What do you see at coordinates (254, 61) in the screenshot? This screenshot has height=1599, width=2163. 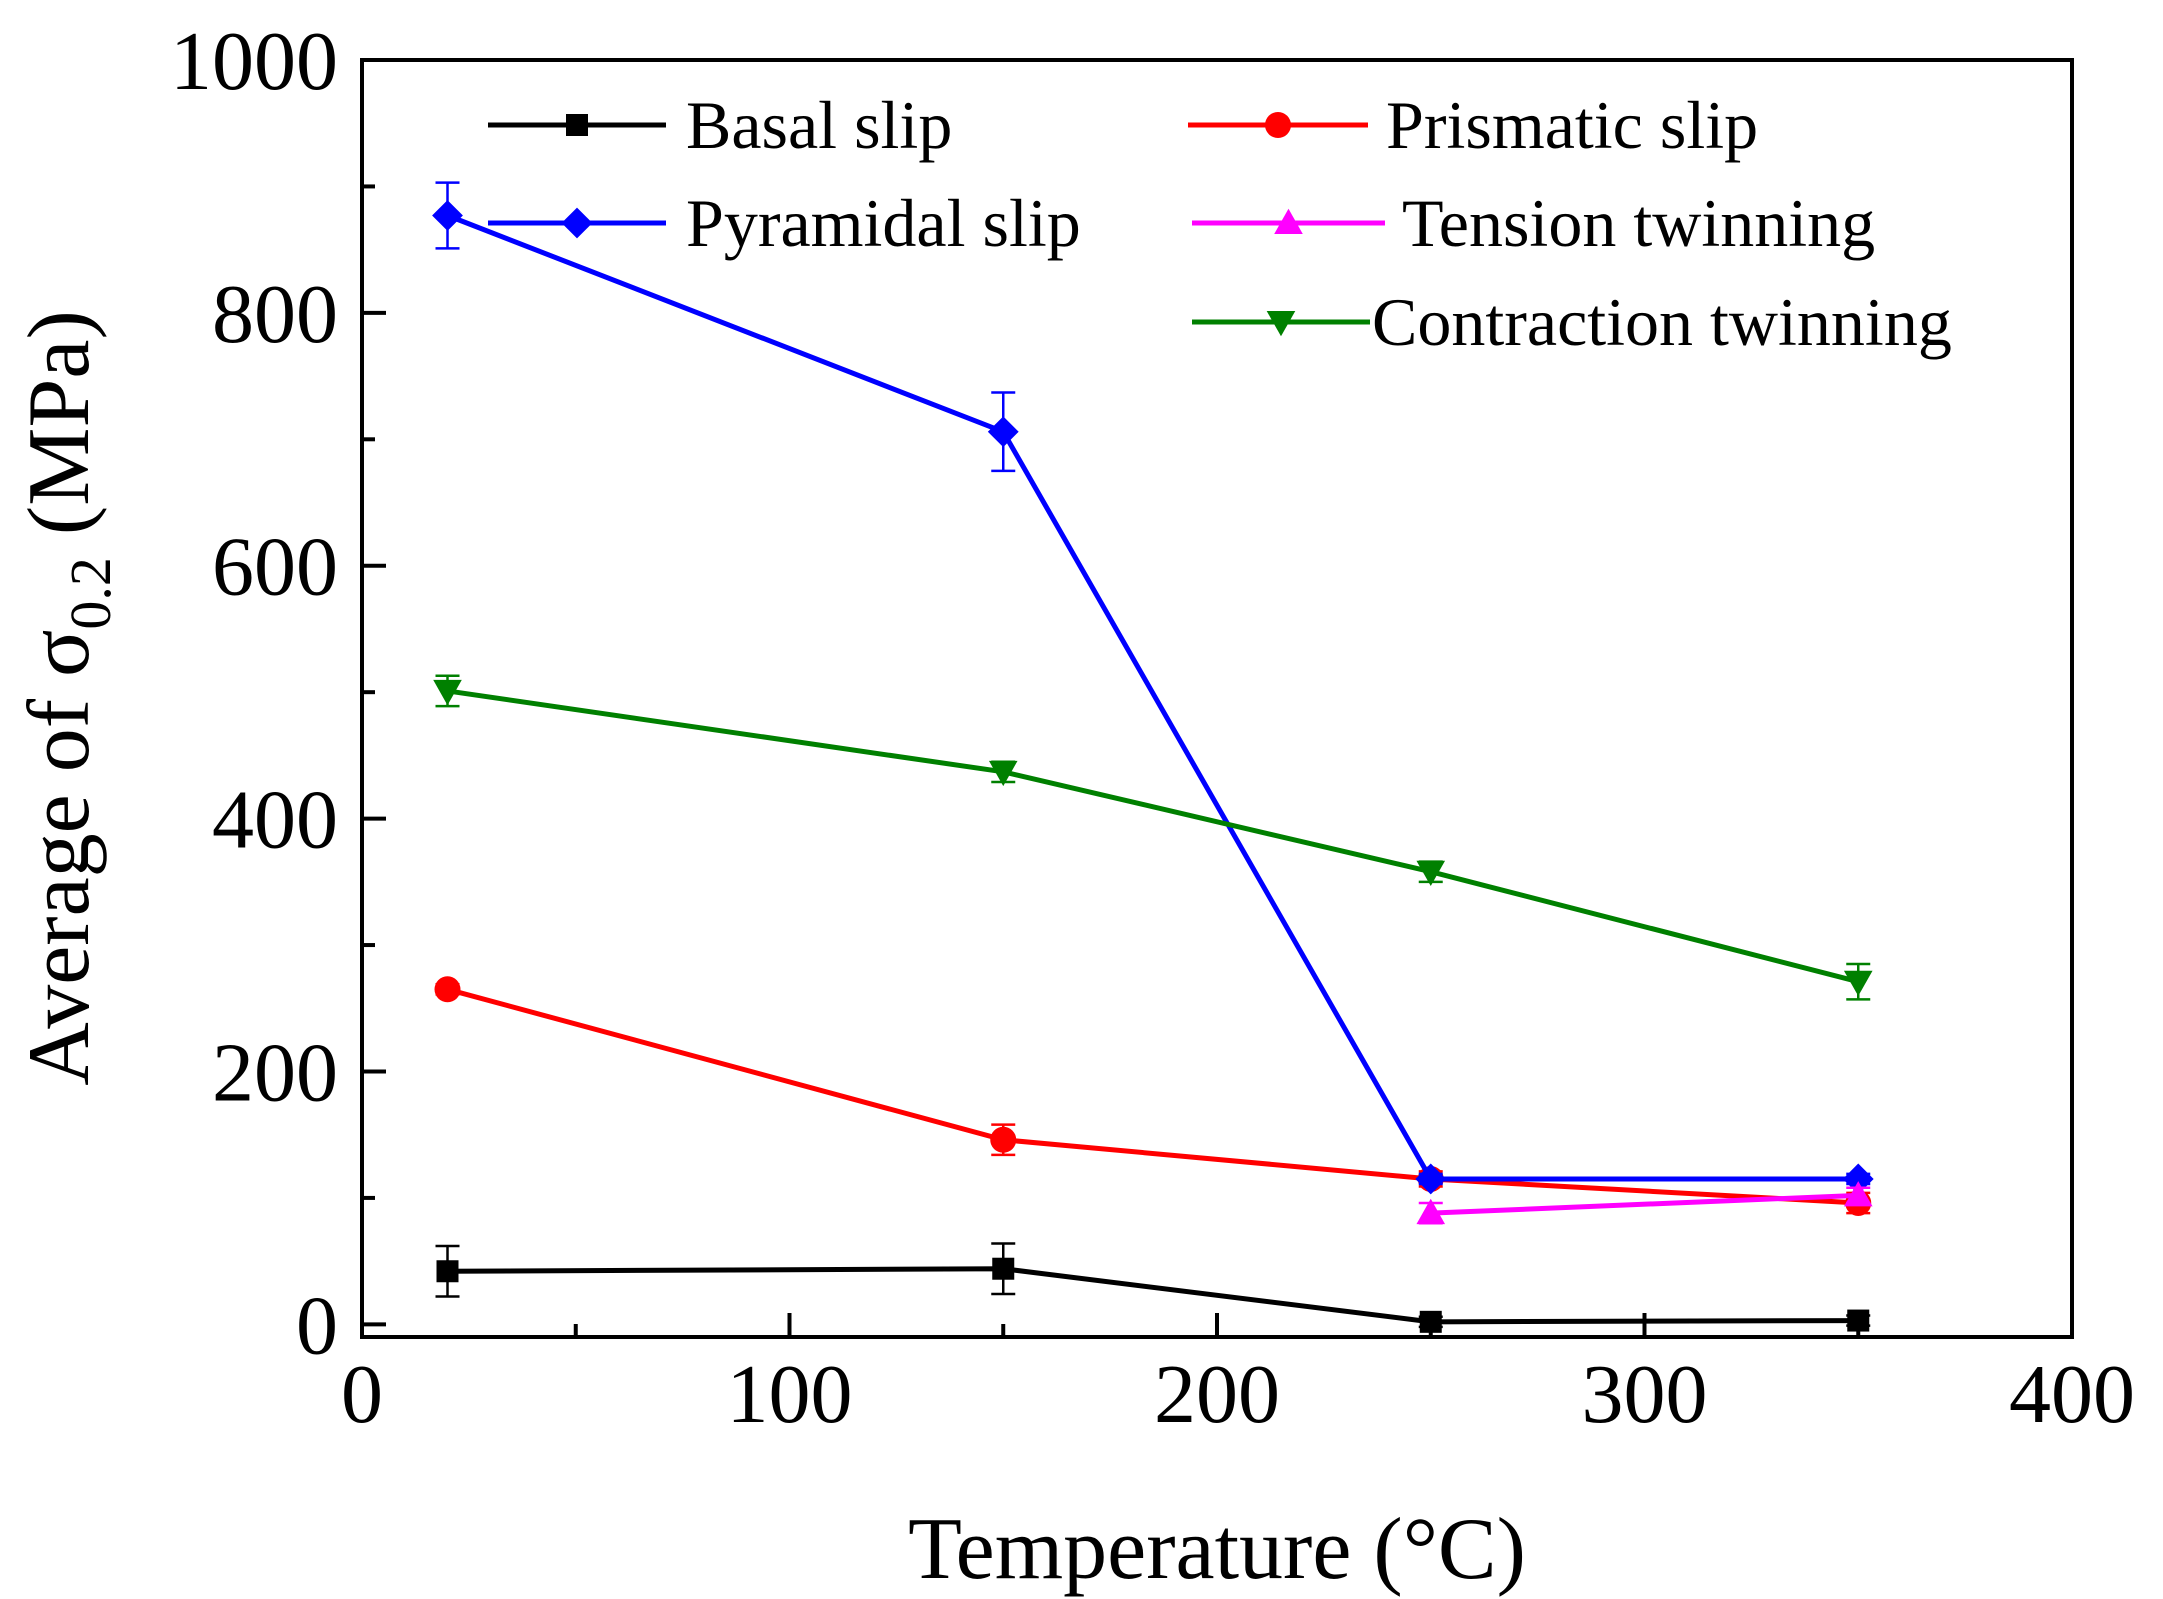 I see `y-tick-label: 1000` at bounding box center [254, 61].